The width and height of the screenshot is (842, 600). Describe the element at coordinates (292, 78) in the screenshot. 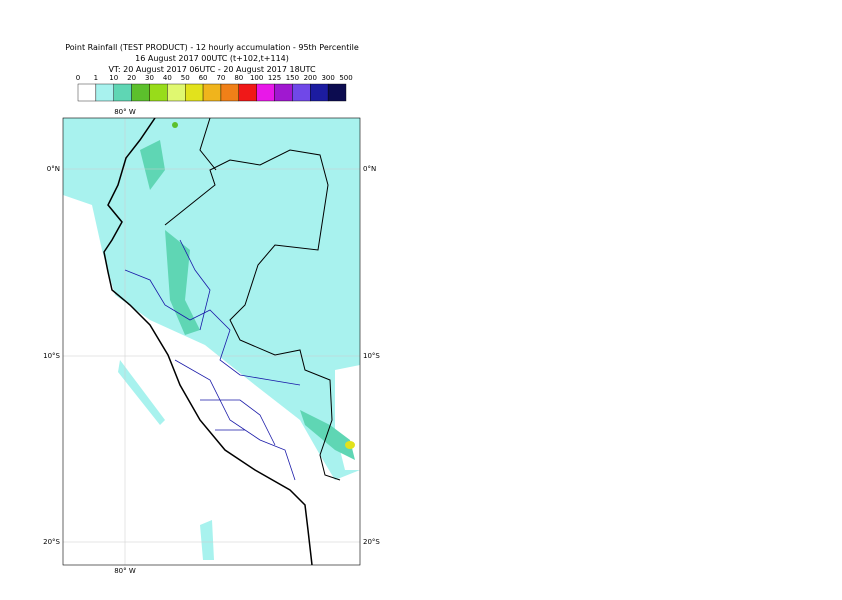

I see `legend-label: 150` at that location.